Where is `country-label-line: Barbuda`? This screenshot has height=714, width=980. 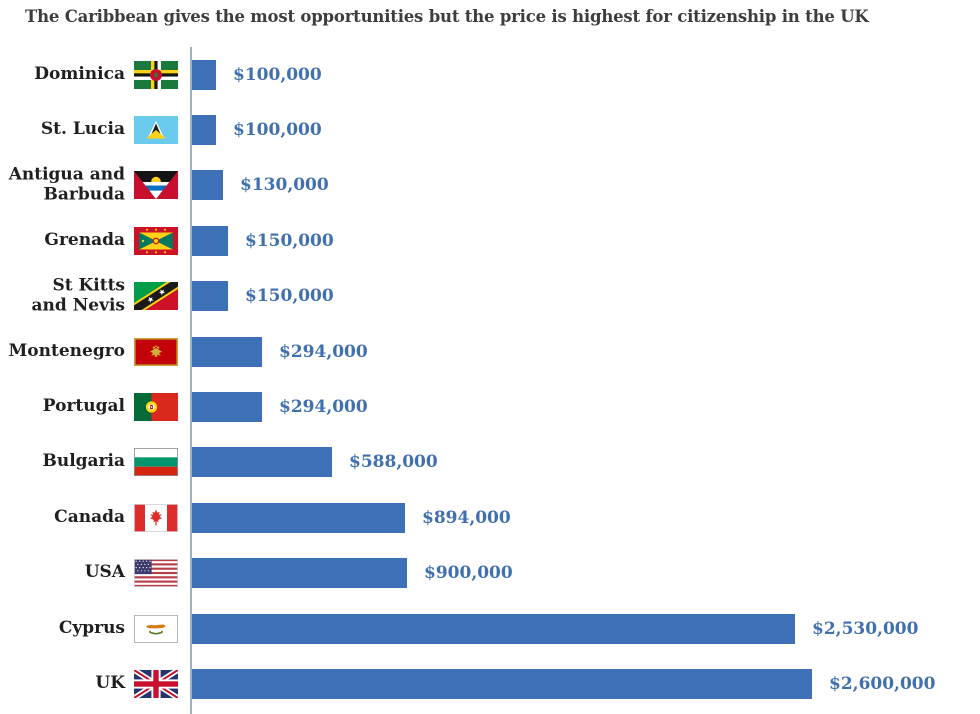
country-label-line: Barbuda is located at coordinates (84, 194).